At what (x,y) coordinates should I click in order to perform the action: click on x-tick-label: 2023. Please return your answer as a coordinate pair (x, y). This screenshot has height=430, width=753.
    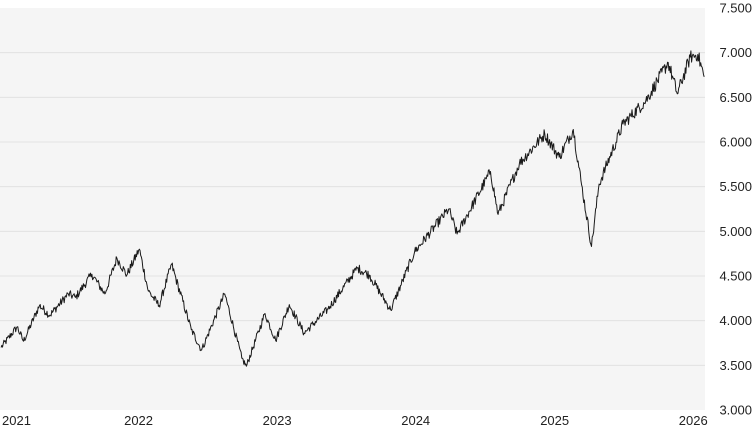
    Looking at the image, I should click on (277, 420).